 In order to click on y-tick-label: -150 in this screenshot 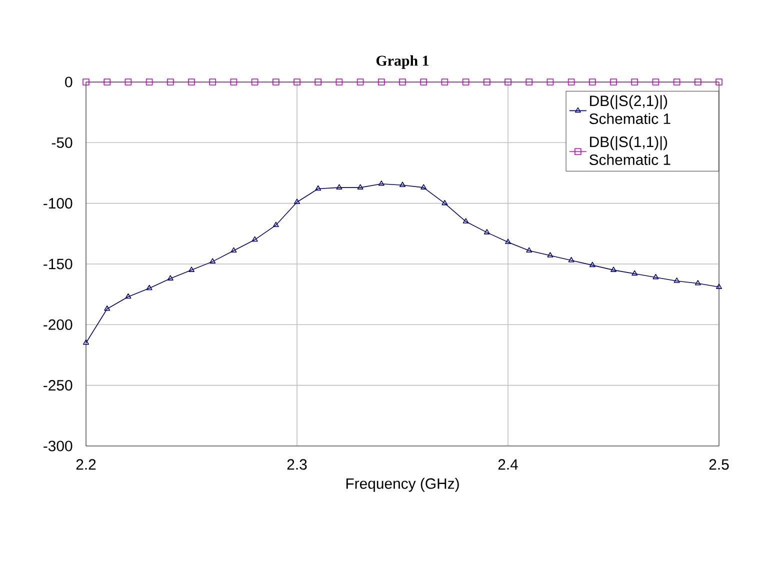, I will do `click(58, 264)`.